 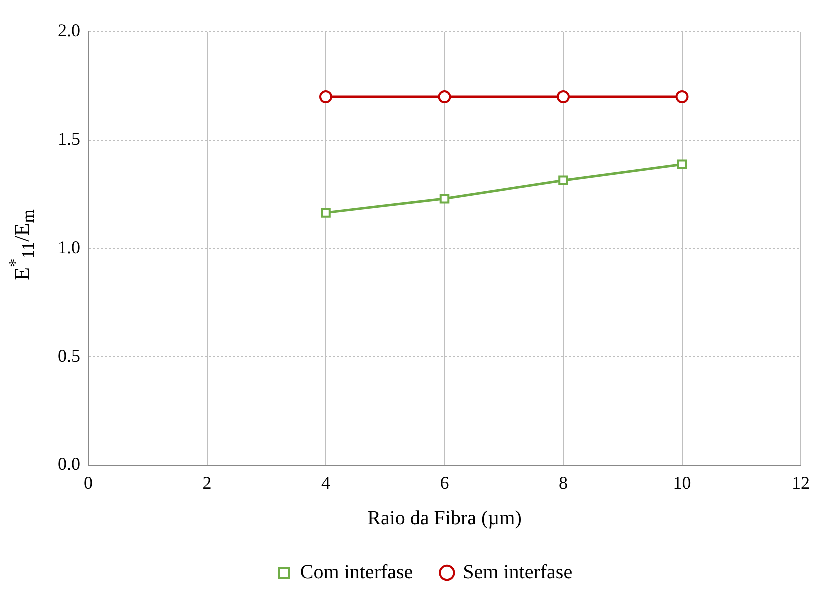 I want to click on legend-label: Com interfase, so click(x=357, y=572).